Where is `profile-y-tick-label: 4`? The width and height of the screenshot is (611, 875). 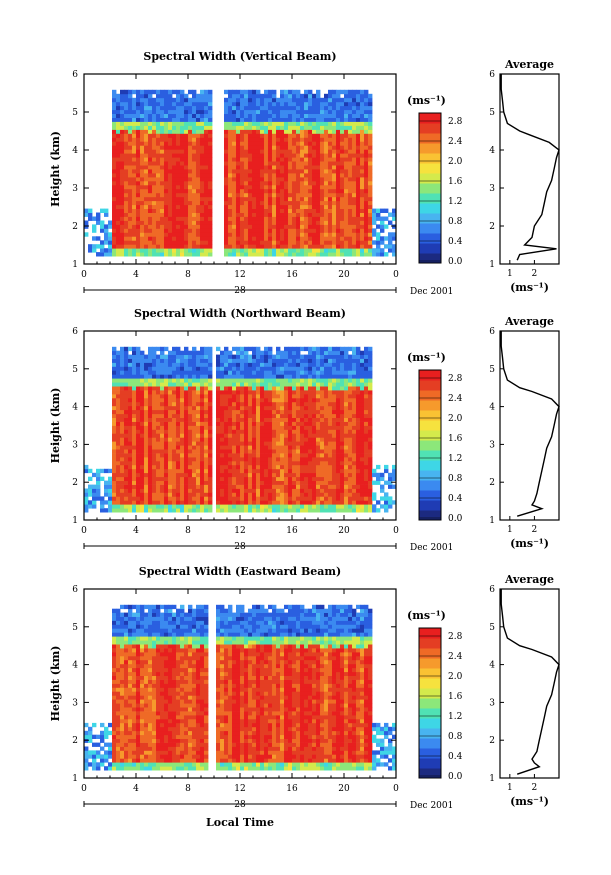 profile-y-tick-label: 4 is located at coordinates (492, 151).